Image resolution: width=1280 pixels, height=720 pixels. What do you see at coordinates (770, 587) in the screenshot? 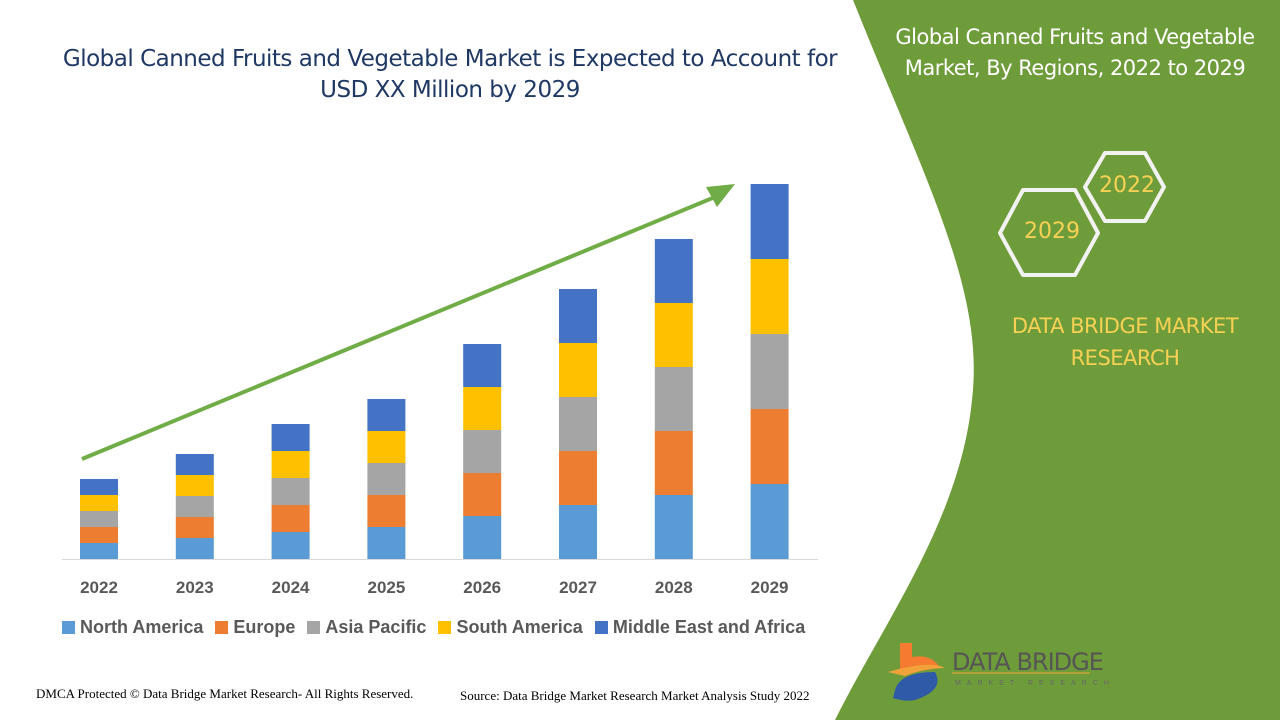
I see `x-tick-label: 2029` at bounding box center [770, 587].